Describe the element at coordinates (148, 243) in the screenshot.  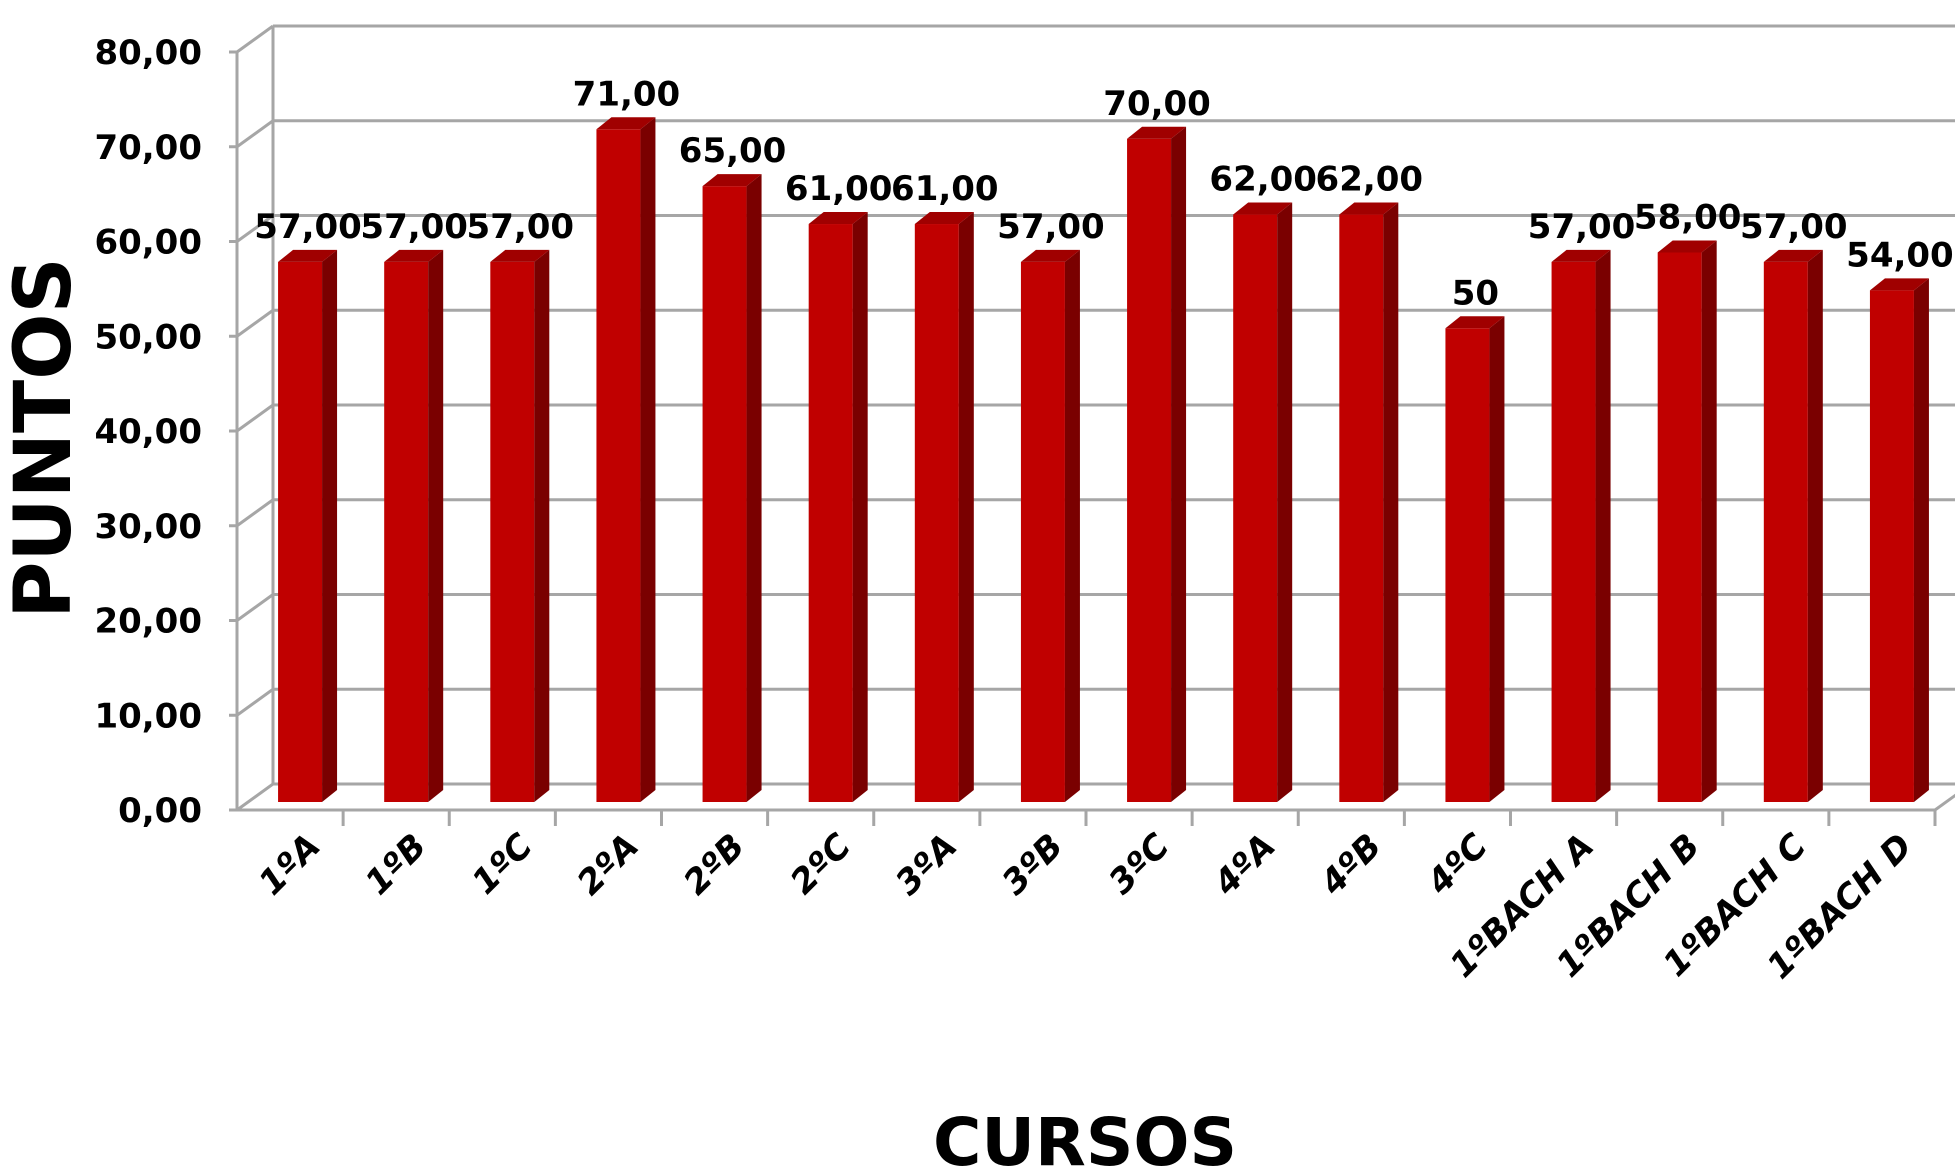
I see `y-tick-label: 60,00` at that location.